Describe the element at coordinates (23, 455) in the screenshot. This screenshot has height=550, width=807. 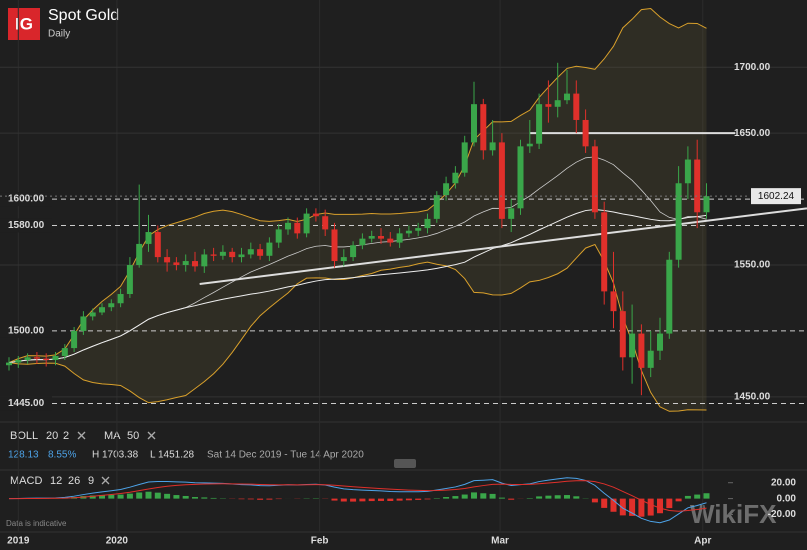
I see `change: 128.13` at that location.